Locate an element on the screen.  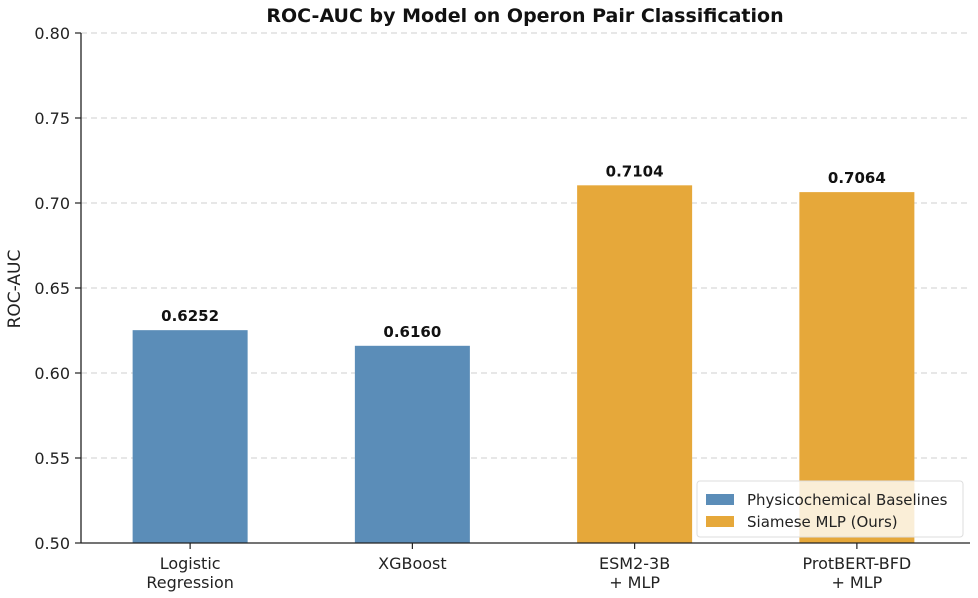
x-tick-label: Logistic is located at coordinates (190, 563).